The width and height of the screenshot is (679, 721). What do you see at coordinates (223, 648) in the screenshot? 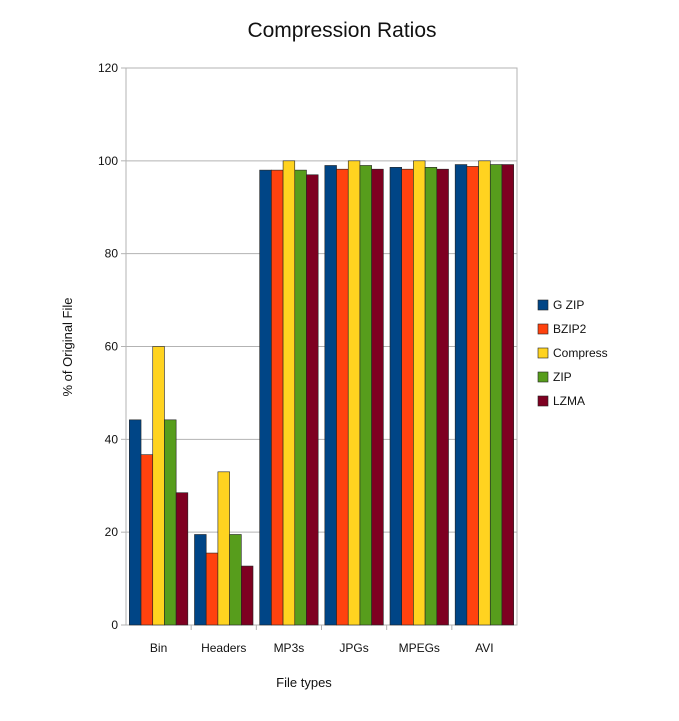
I see `x-tick-label: Headers` at bounding box center [223, 648].